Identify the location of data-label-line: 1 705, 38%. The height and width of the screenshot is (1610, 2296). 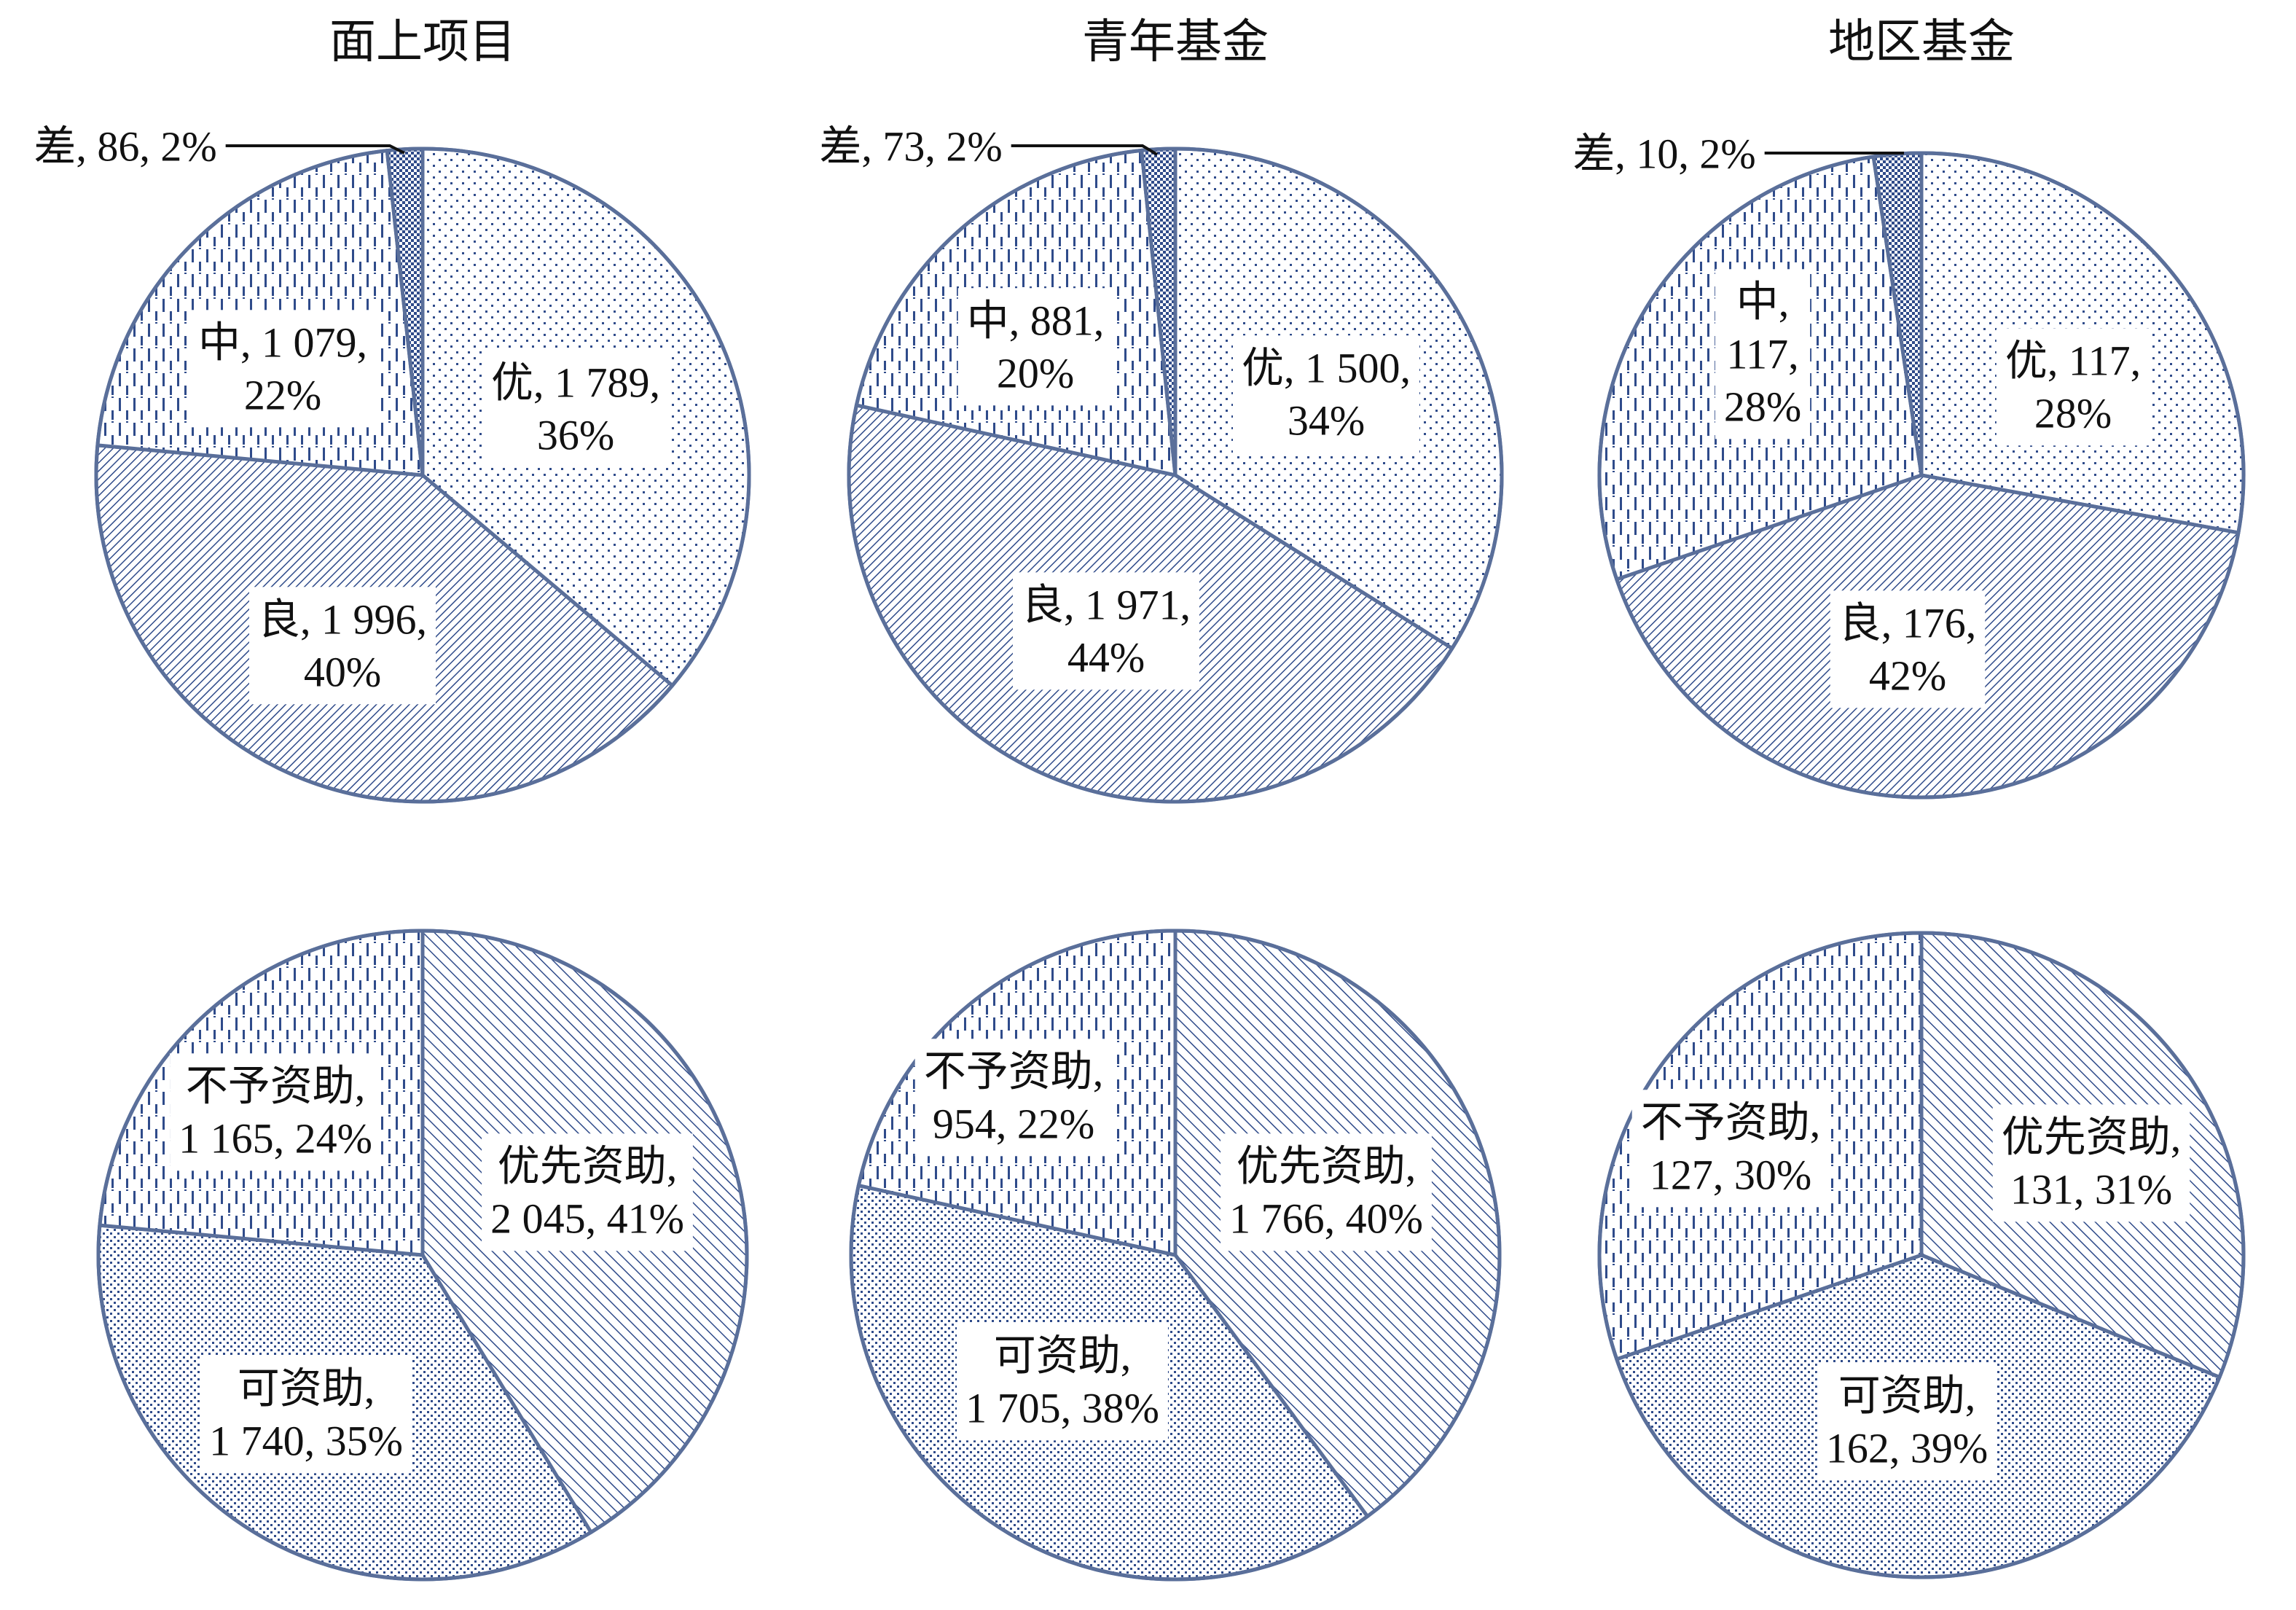
(1062, 1407).